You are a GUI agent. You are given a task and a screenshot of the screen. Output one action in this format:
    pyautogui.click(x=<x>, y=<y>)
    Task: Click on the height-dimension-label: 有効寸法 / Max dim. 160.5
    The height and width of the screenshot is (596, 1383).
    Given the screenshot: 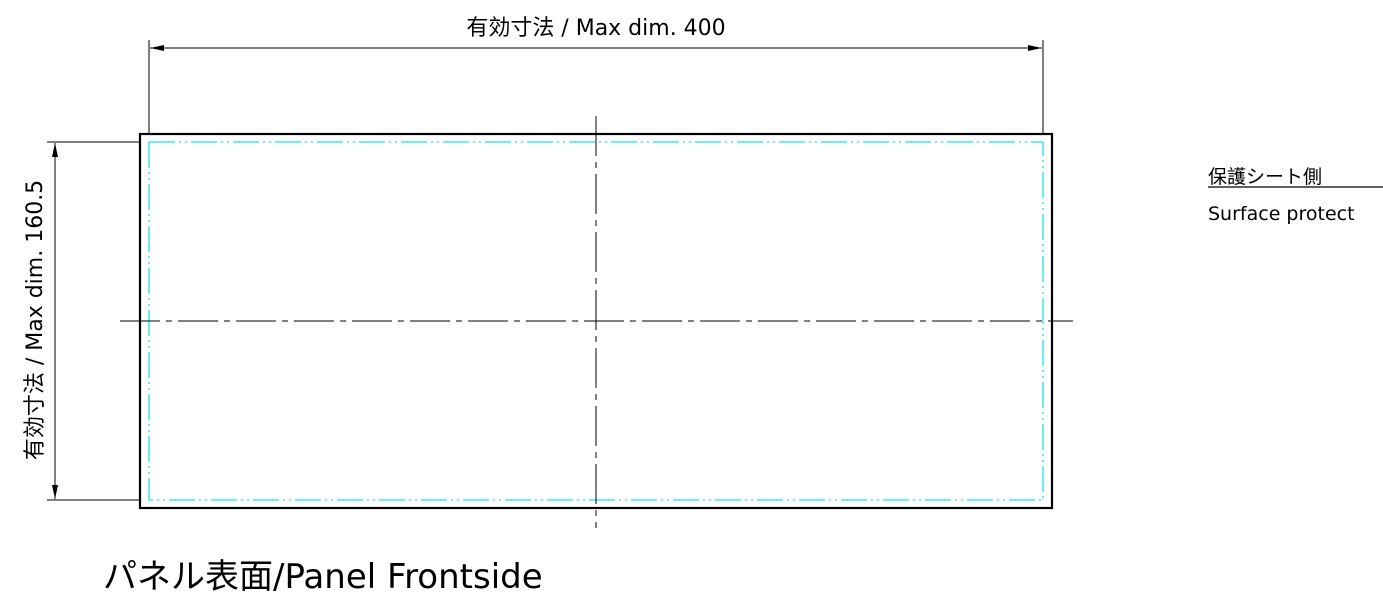 What is the action you would take?
    pyautogui.click(x=35, y=320)
    